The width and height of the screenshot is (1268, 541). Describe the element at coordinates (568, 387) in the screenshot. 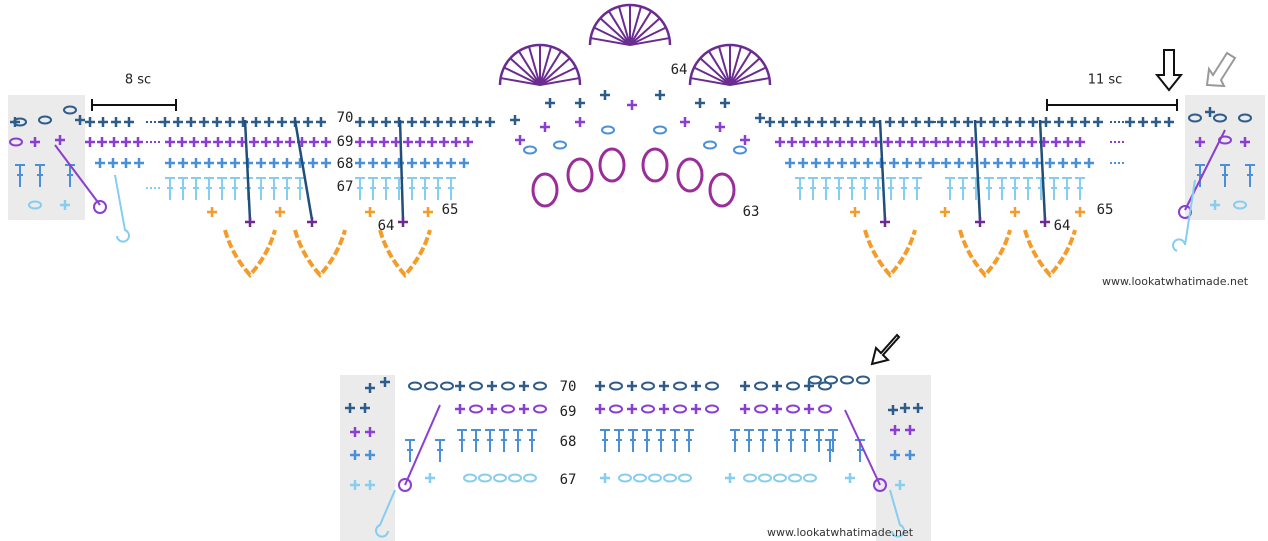

I see `row-label: 70` at that location.